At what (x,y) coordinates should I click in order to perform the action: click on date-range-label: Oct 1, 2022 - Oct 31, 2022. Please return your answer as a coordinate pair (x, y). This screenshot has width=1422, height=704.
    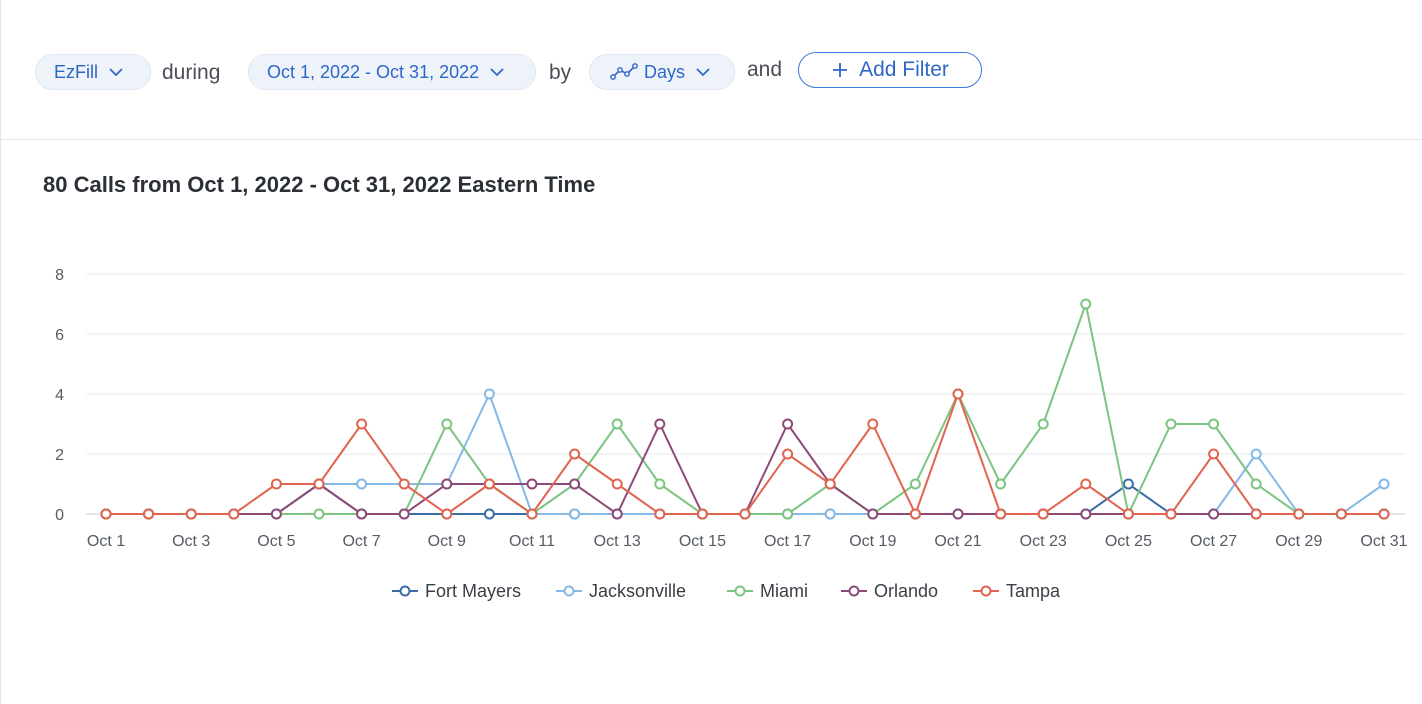
    Looking at the image, I should click on (373, 71).